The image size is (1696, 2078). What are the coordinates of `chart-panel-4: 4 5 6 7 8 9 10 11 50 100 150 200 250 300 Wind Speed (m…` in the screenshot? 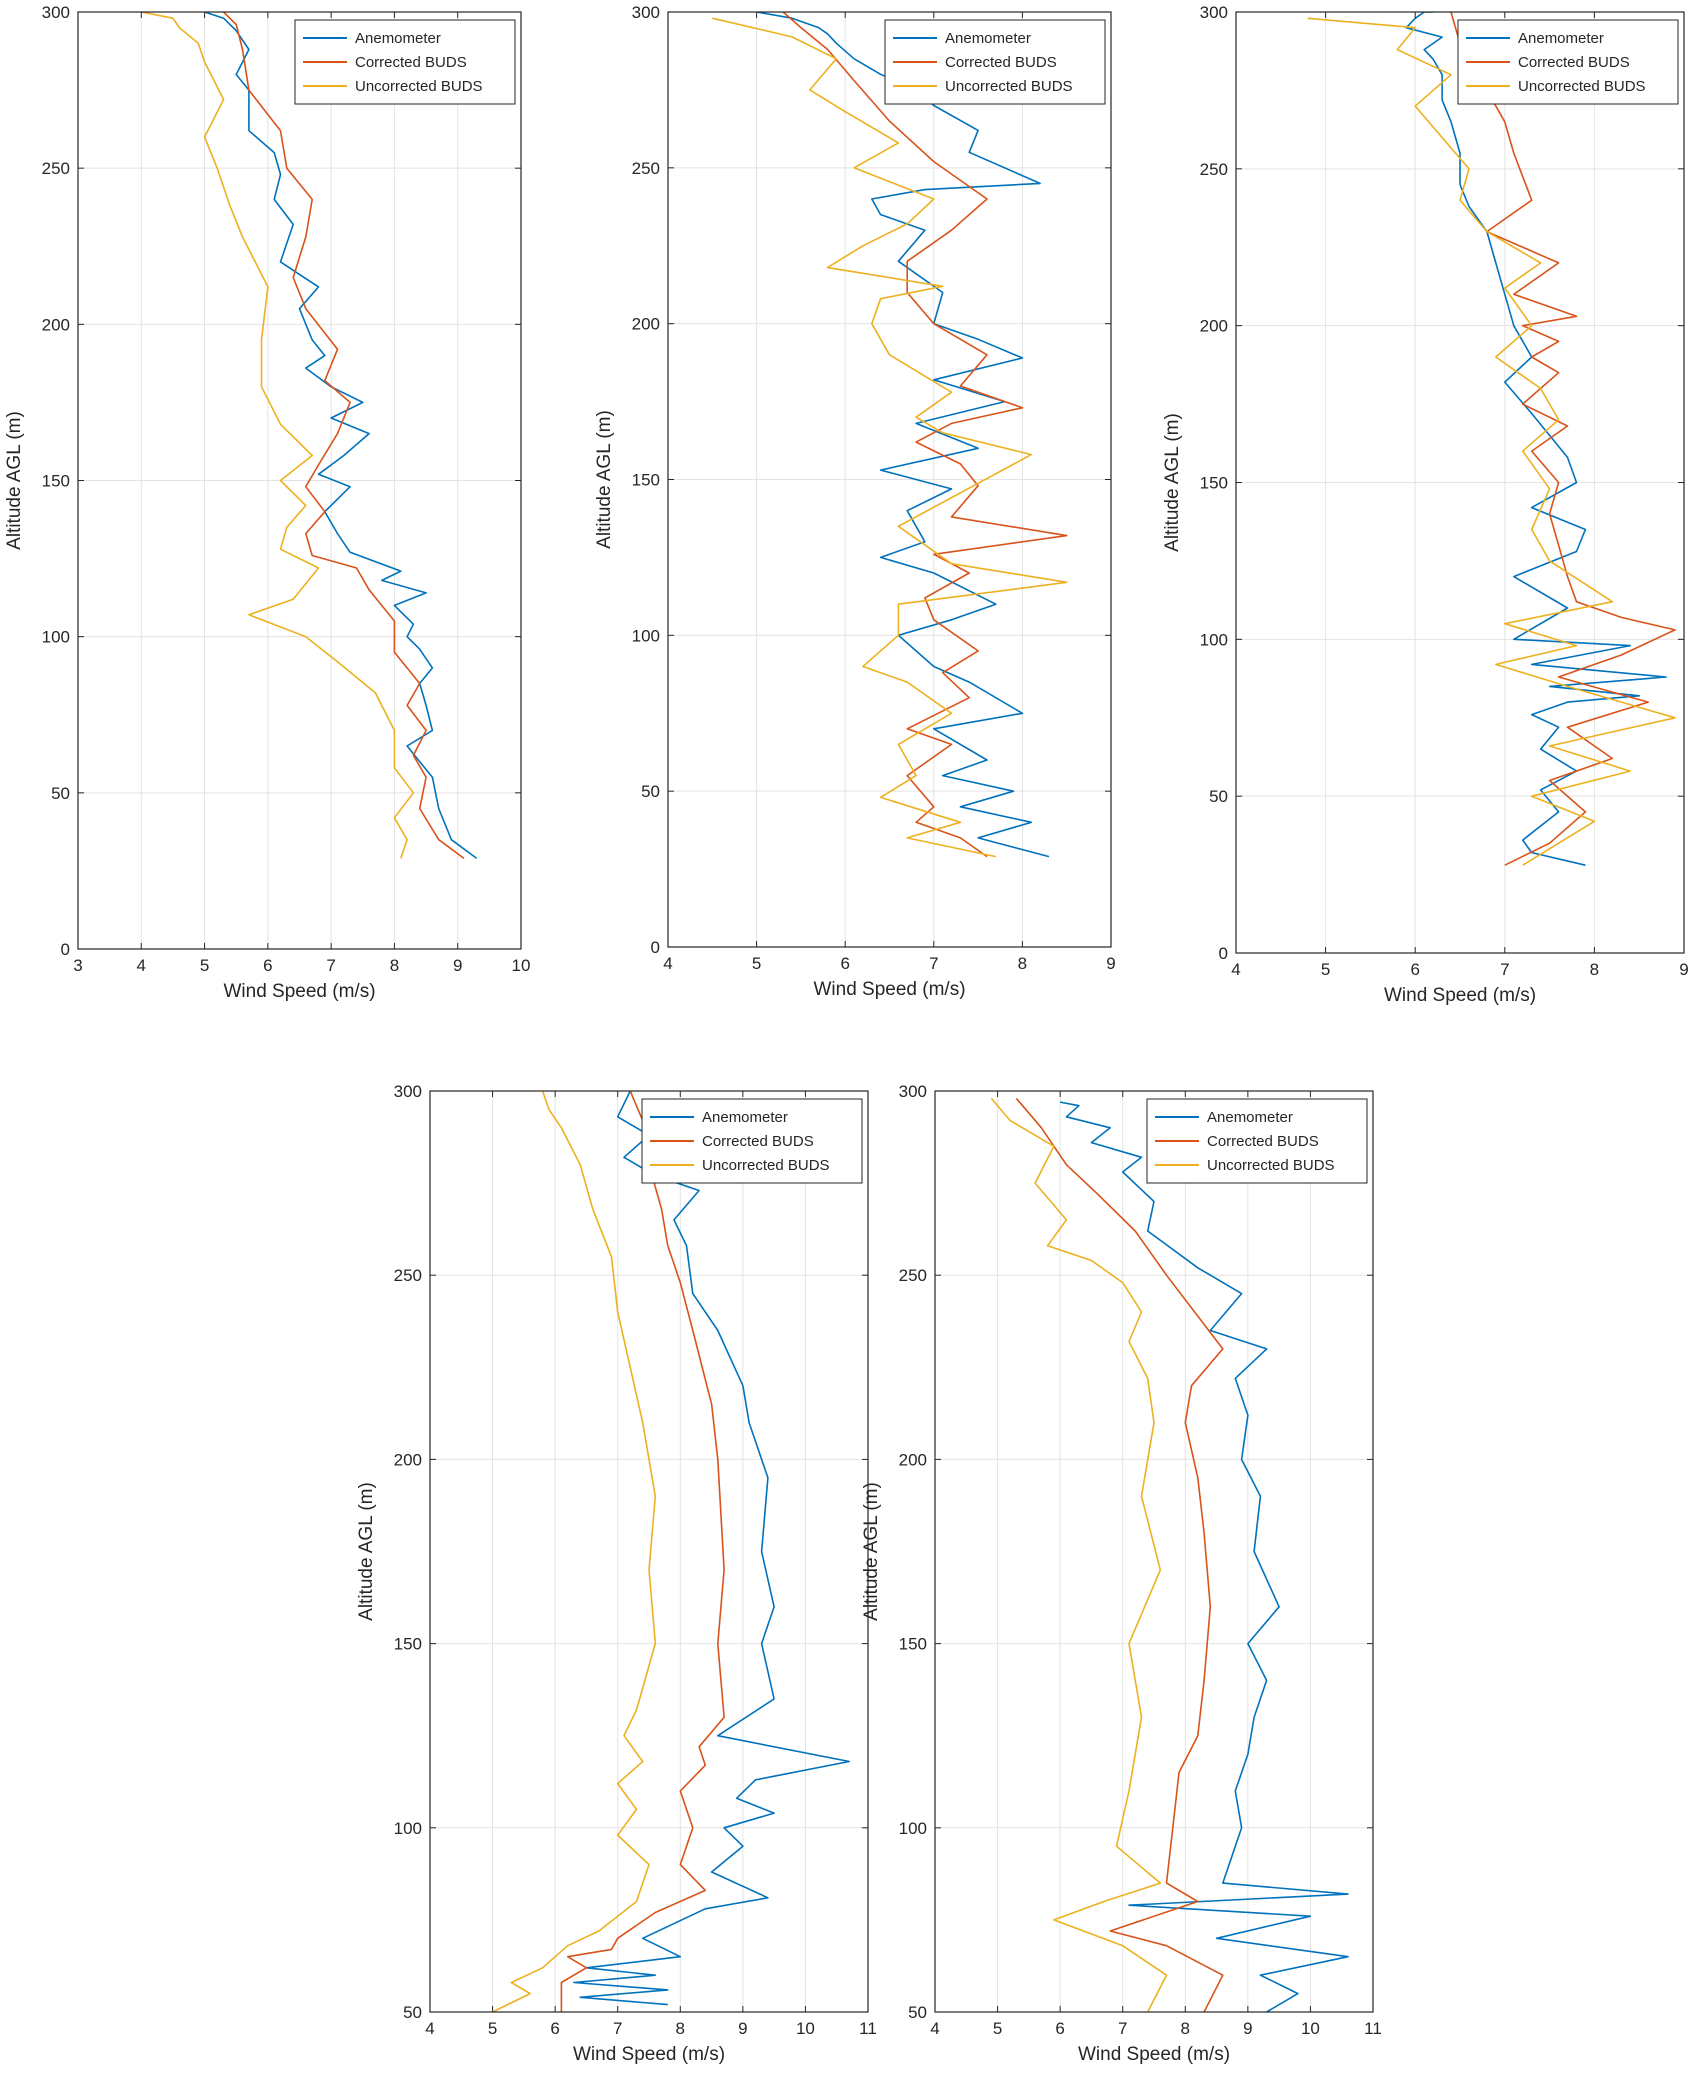 It's located at (616, 1573).